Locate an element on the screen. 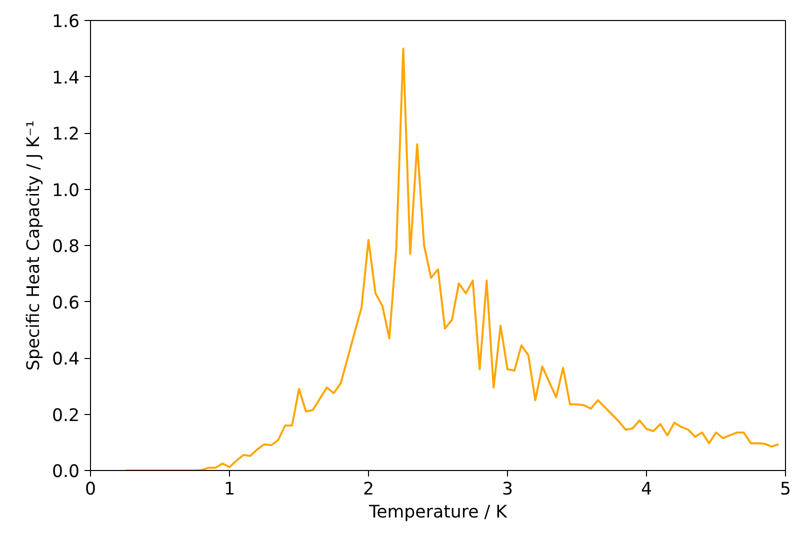 This screenshot has width=800, height=545. y-tick-label: 0.0 is located at coordinates (66, 472).